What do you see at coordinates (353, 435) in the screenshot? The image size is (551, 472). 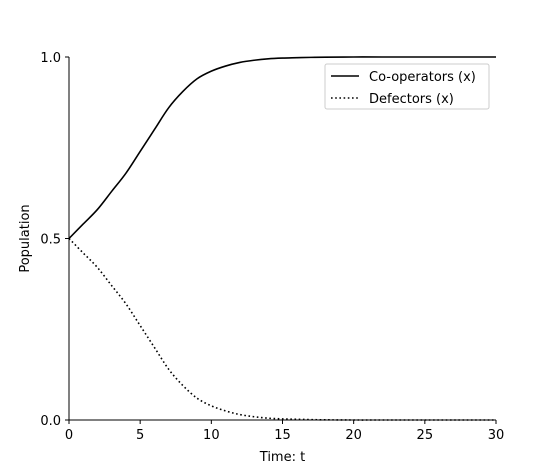 I see `x-tick-label: 20` at bounding box center [353, 435].